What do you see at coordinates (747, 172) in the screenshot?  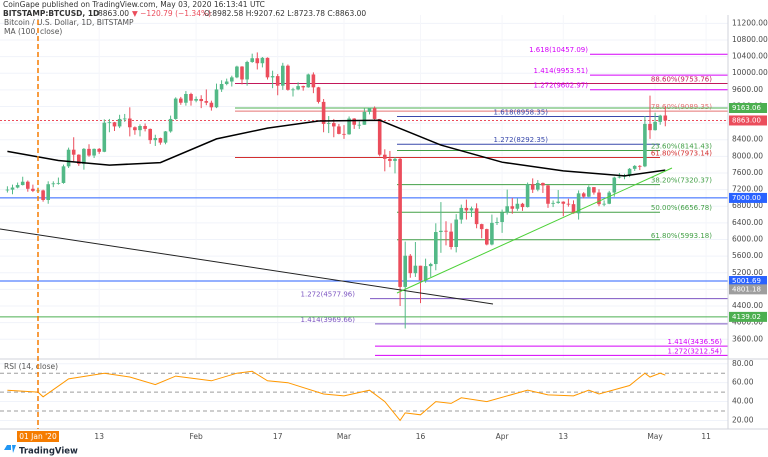 I see `y-tick-label: 7600.00` at bounding box center [747, 172].